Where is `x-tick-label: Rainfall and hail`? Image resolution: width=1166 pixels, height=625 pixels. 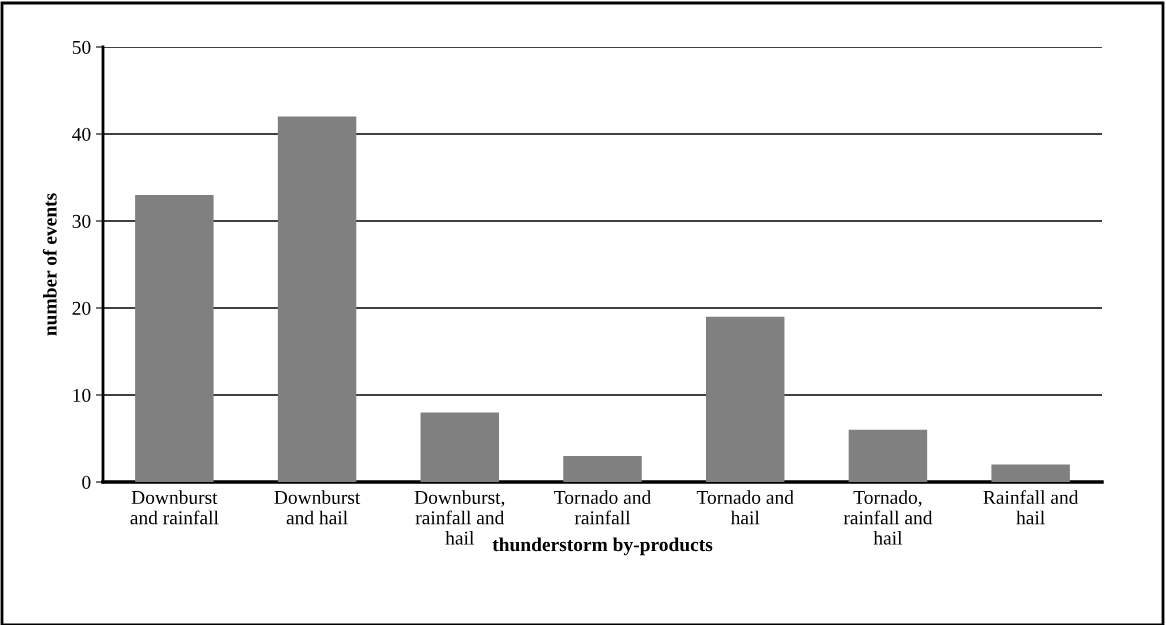 x-tick-label: Rainfall and hail is located at coordinates (1031, 507).